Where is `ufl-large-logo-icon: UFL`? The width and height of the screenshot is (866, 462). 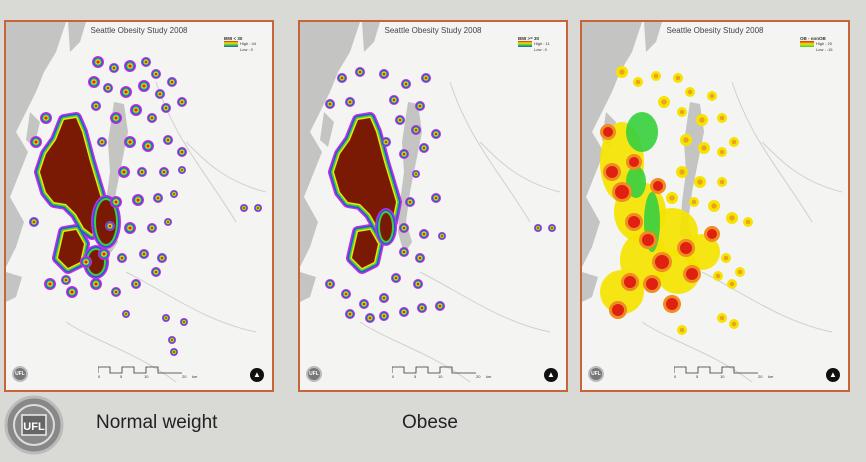
ufl-large-logo-icon: UFL is located at coordinates (34, 425).